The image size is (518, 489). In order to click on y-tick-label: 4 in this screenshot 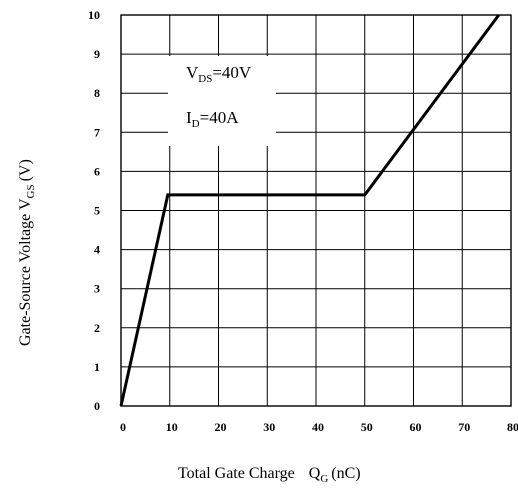, I will do `click(97, 250)`.